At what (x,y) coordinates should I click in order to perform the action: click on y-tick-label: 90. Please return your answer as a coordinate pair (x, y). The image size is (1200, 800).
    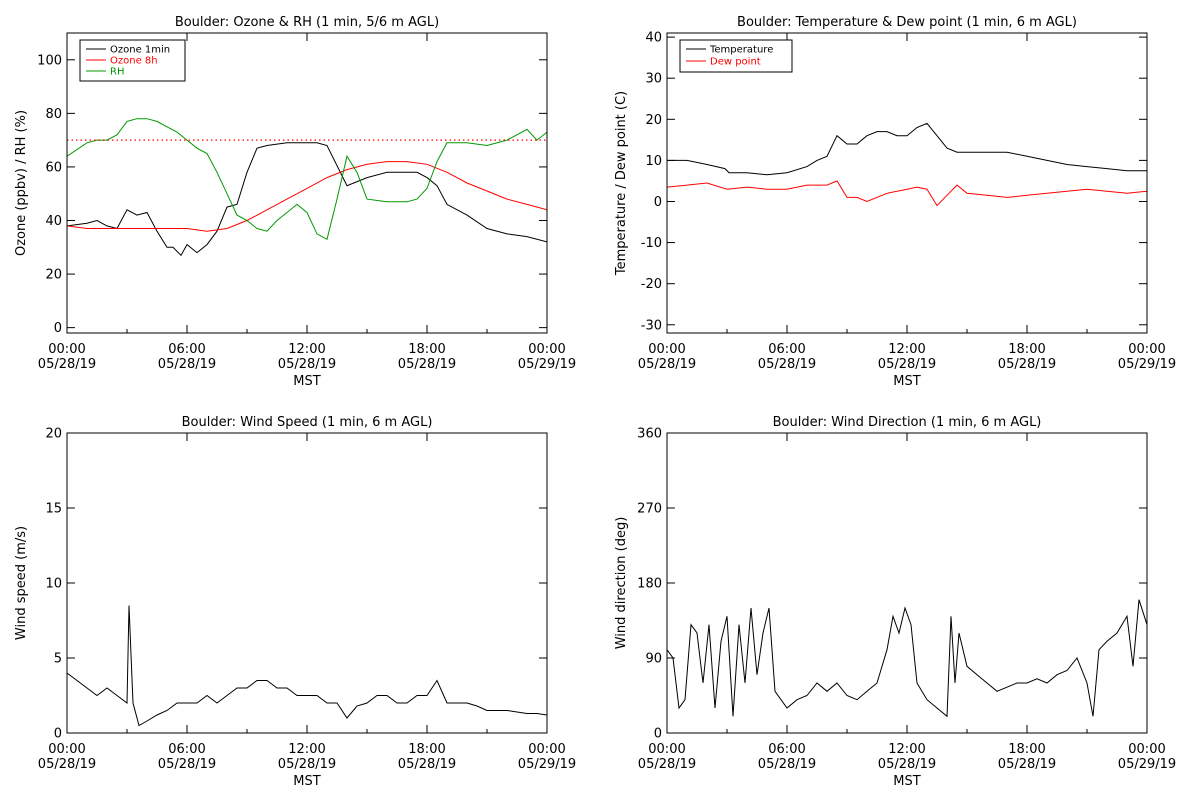
    Looking at the image, I should click on (653, 659).